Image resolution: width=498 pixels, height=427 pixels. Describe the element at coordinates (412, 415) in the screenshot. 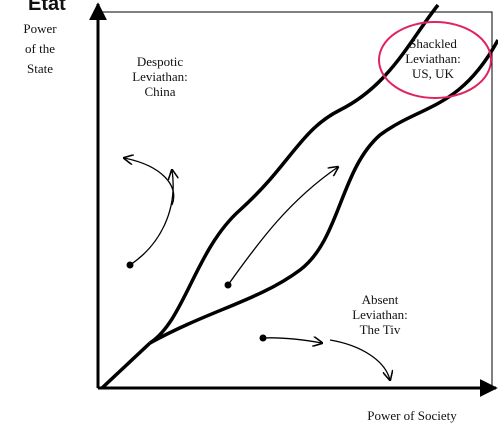

I see `x-axis-label: Power of Society` at that location.